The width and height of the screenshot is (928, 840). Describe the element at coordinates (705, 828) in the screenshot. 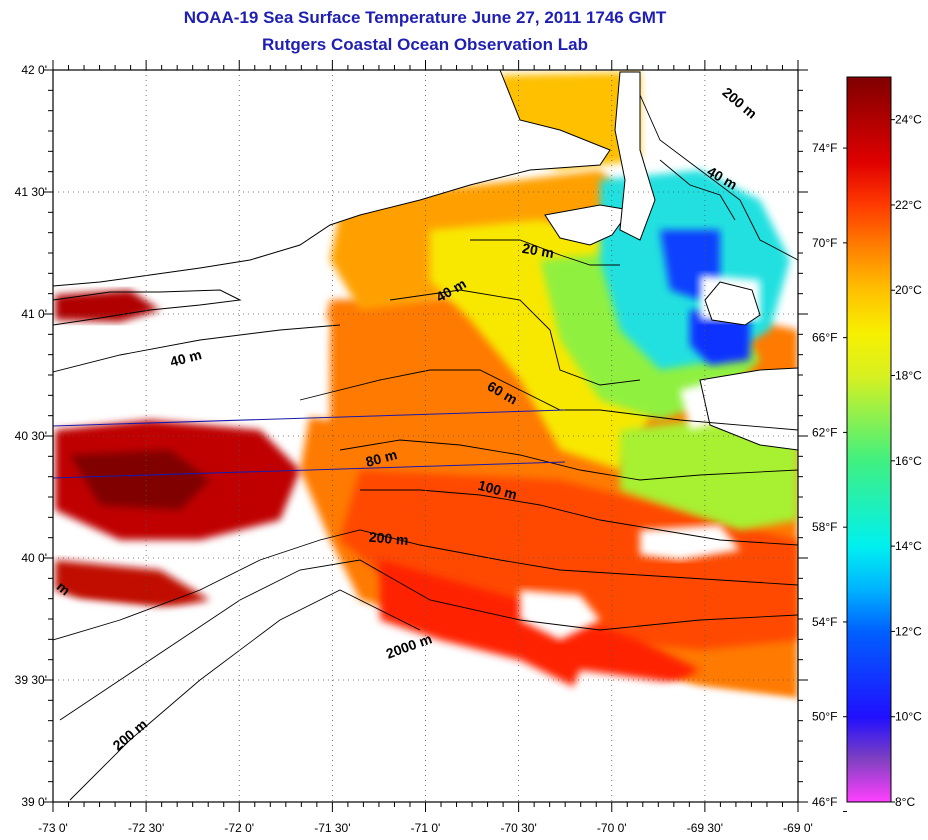

I see `lon-tick-label: -69 30'` at that location.